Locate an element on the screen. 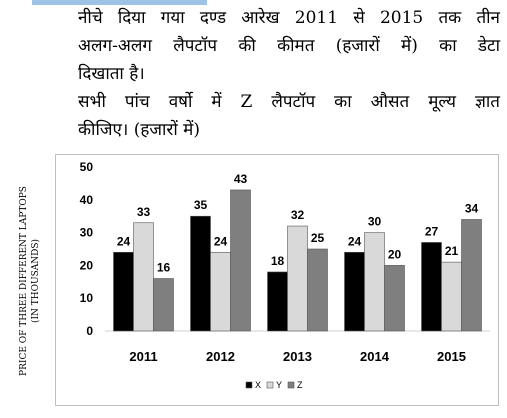  data-label: 43 is located at coordinates (241, 179).